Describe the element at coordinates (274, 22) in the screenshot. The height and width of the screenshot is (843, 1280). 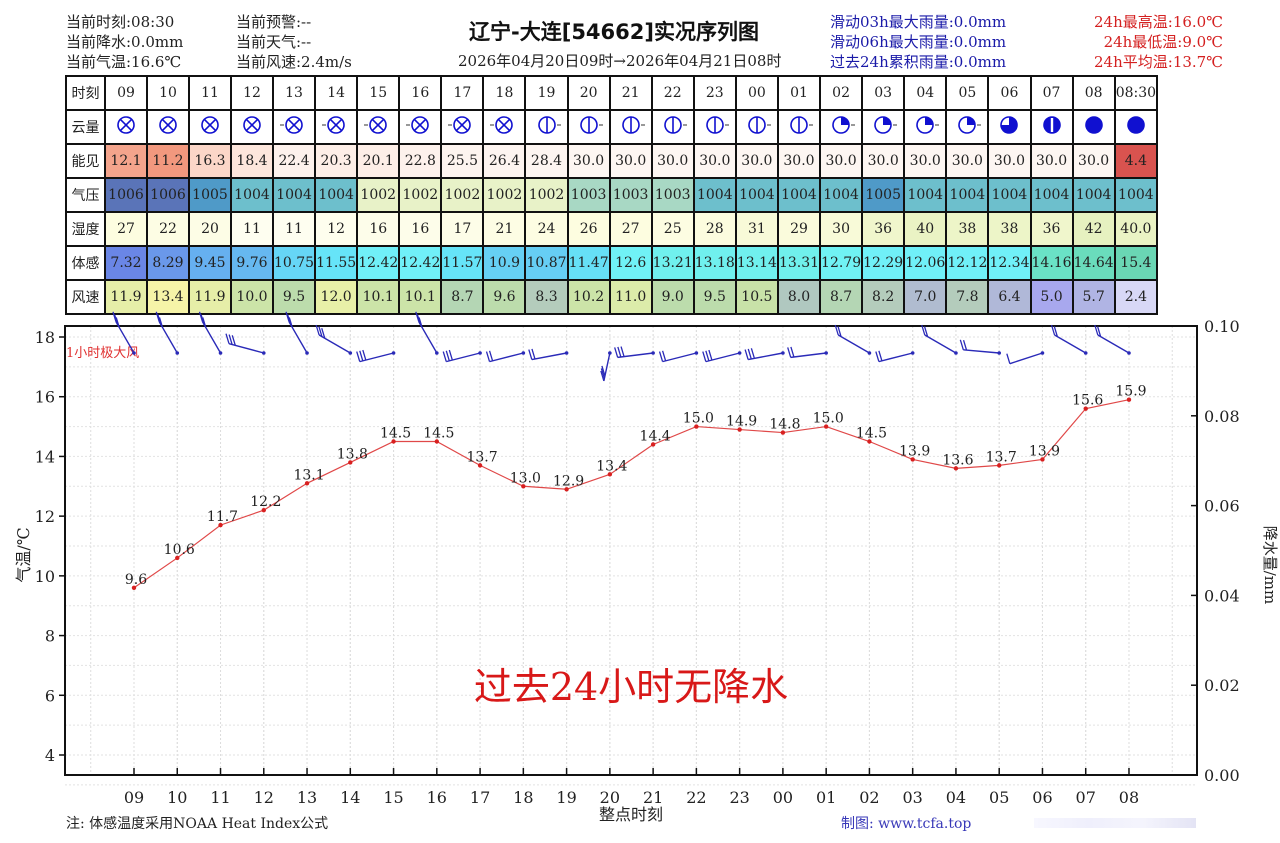
I see `current-warning: 当前预警:--` at that location.